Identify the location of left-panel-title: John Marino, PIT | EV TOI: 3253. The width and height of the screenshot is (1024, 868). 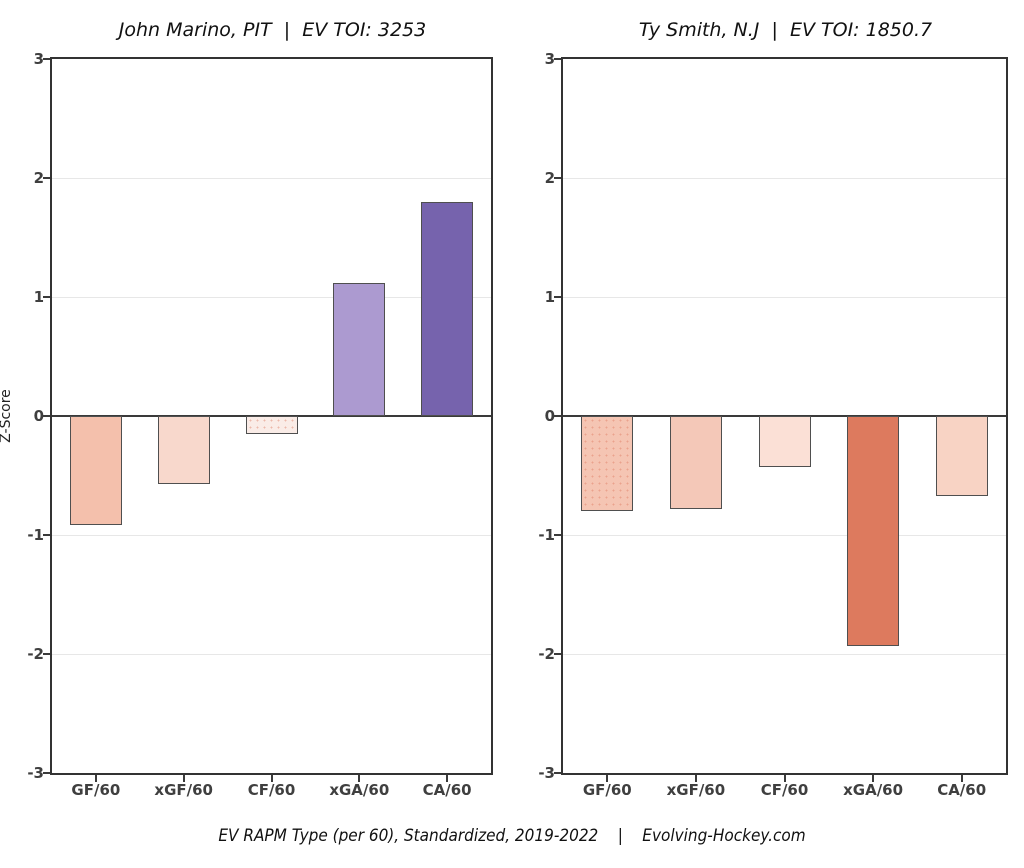
(272, 30).